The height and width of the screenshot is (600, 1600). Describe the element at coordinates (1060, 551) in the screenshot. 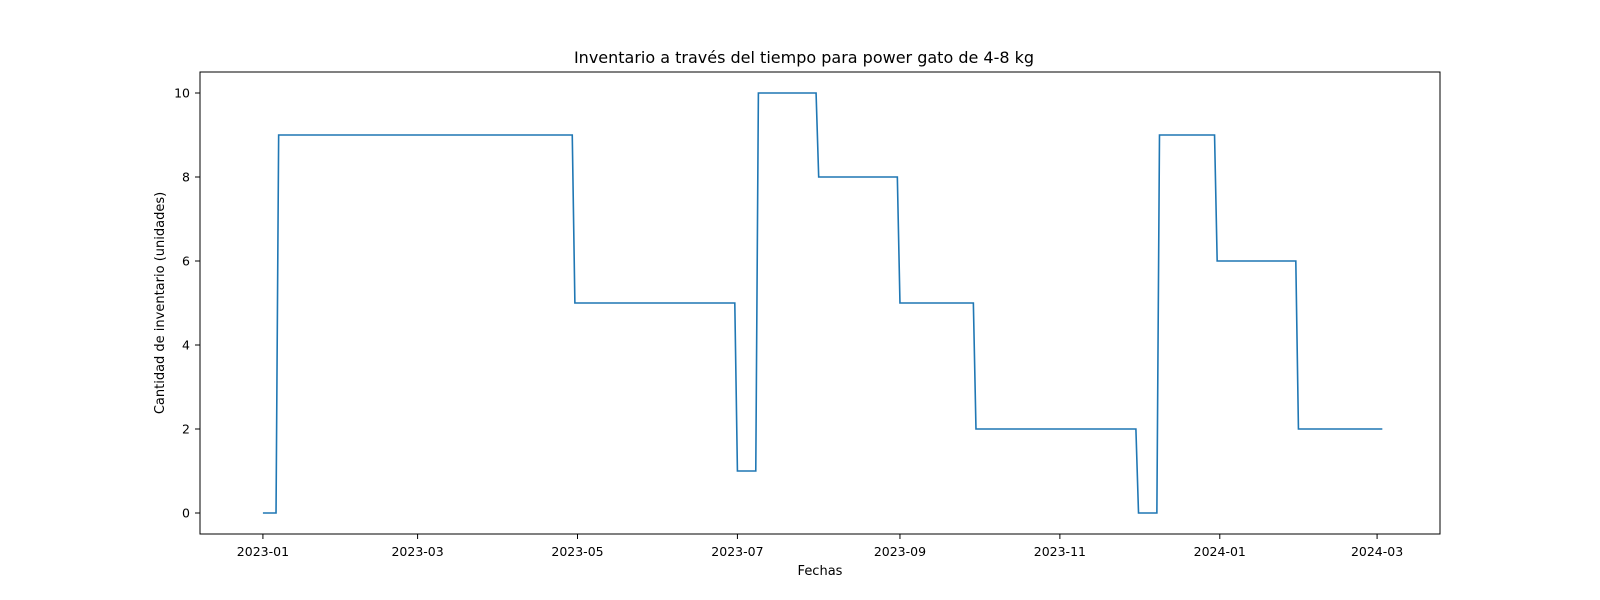

I see `x-tick-label: 2023-11` at that location.